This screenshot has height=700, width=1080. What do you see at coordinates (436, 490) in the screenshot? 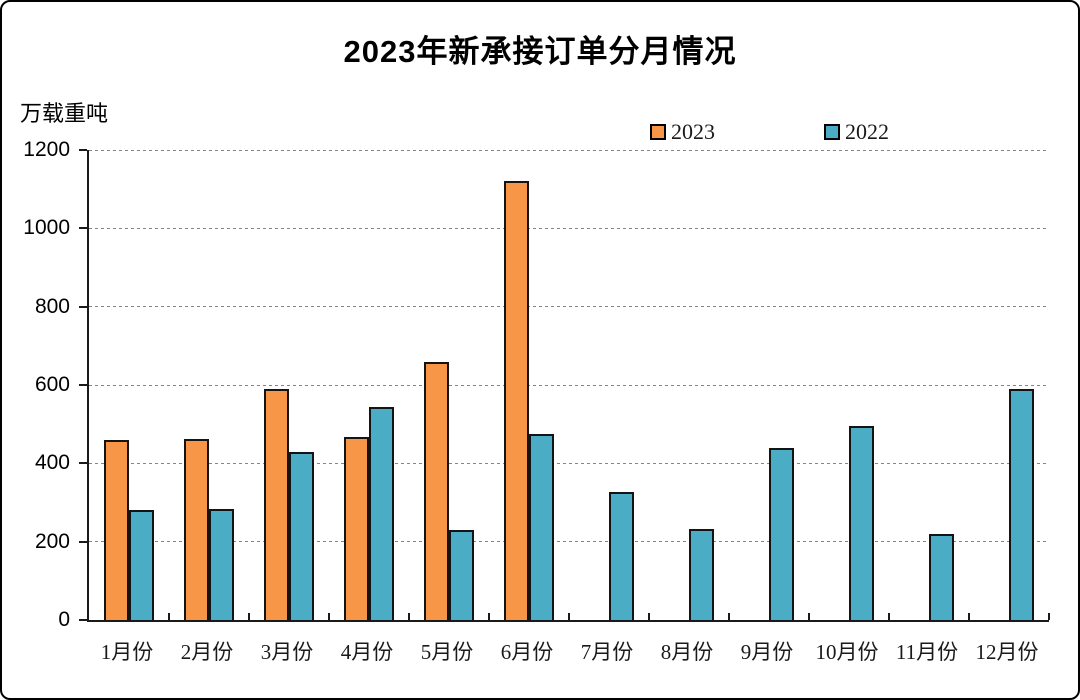
I see `bar-2023-5月份` at bounding box center [436, 490].